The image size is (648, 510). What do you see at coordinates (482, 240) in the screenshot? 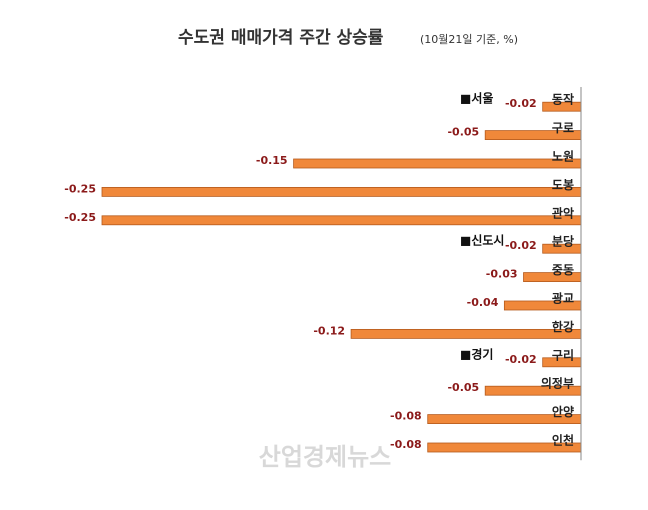
I see `group-label: ■신도시` at bounding box center [482, 240].